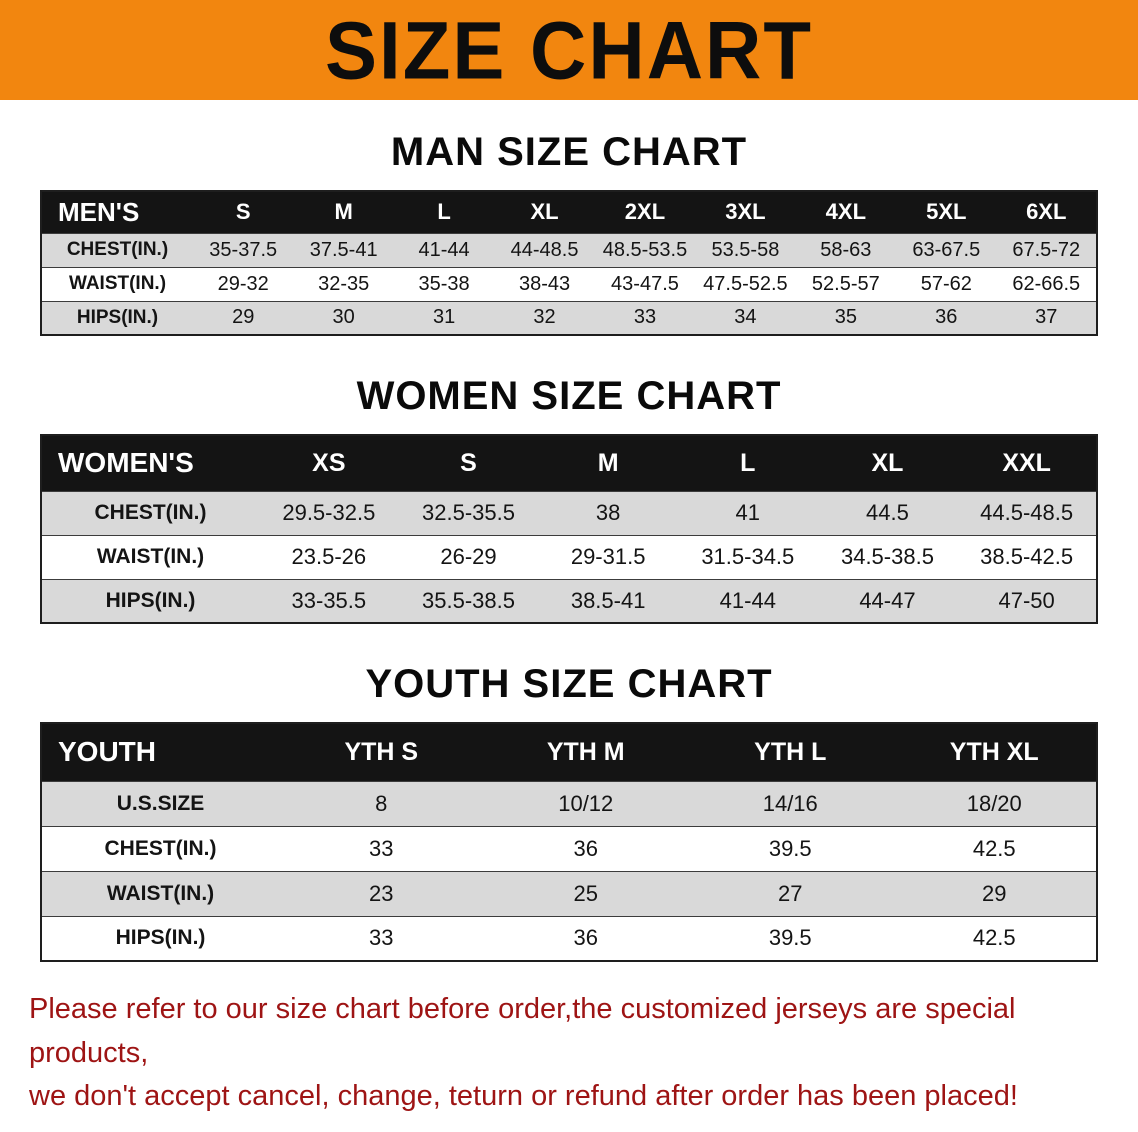 The height and width of the screenshot is (1132, 1138). I want to click on size-value: 58-63, so click(846, 249).